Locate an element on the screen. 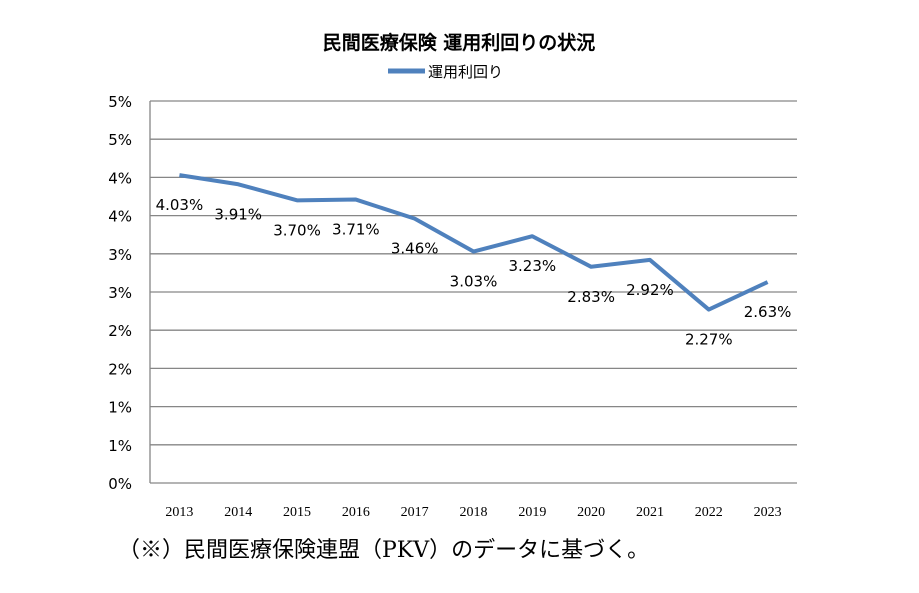 The image size is (919, 593). x-tick-label: 2014 is located at coordinates (238, 512).